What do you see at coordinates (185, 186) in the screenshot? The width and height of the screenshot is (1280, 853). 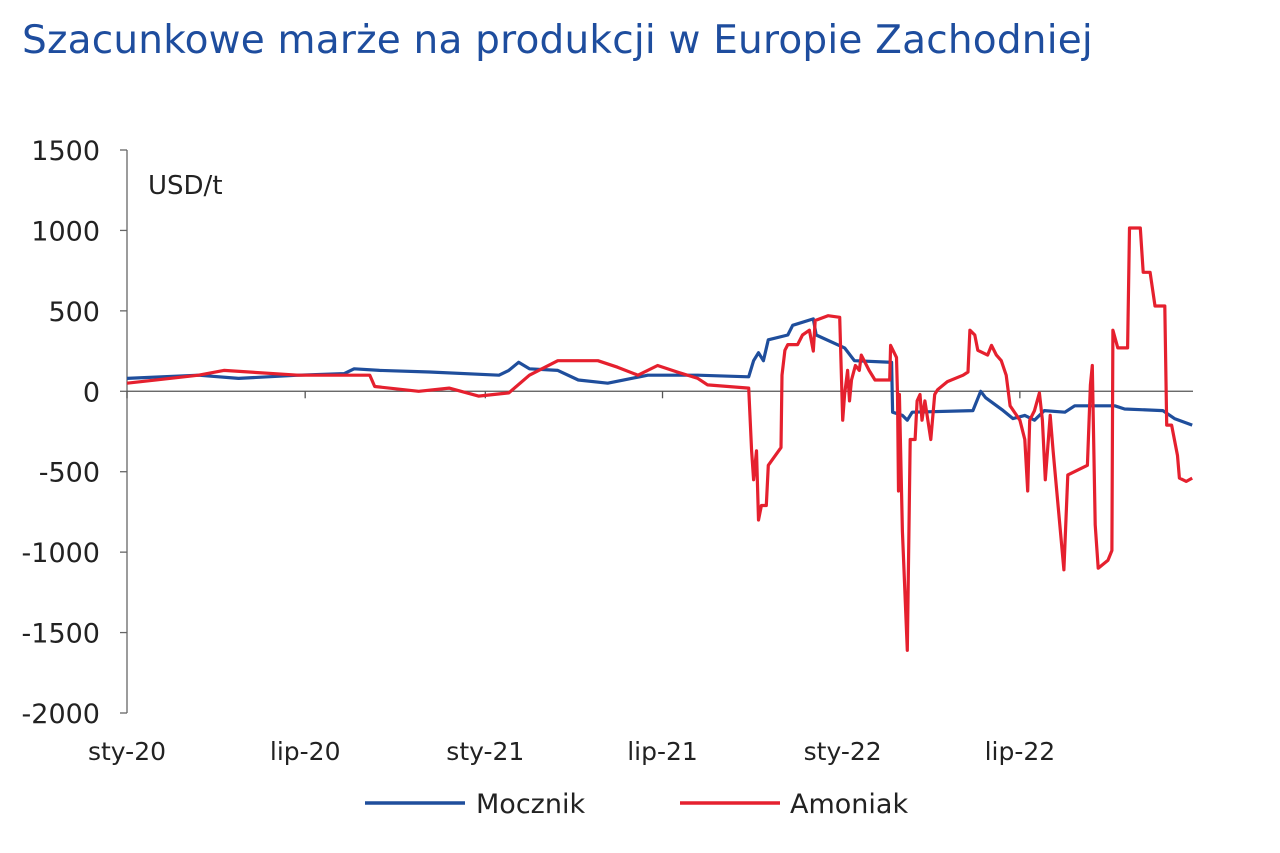 I see `unit-label: USD/t` at bounding box center [185, 186].